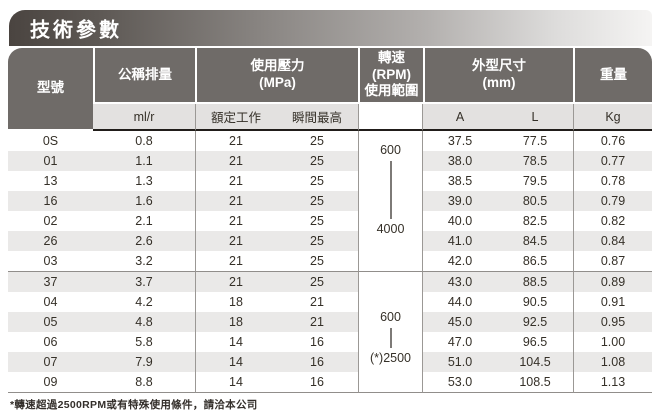  Describe the element at coordinates (144, 221) in the screenshot. I see `cell-displacement: 2.1` at that location.